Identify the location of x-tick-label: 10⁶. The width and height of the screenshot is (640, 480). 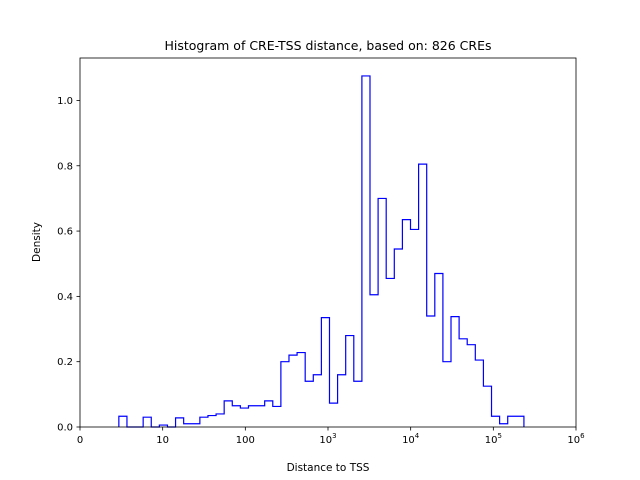
(576, 439).